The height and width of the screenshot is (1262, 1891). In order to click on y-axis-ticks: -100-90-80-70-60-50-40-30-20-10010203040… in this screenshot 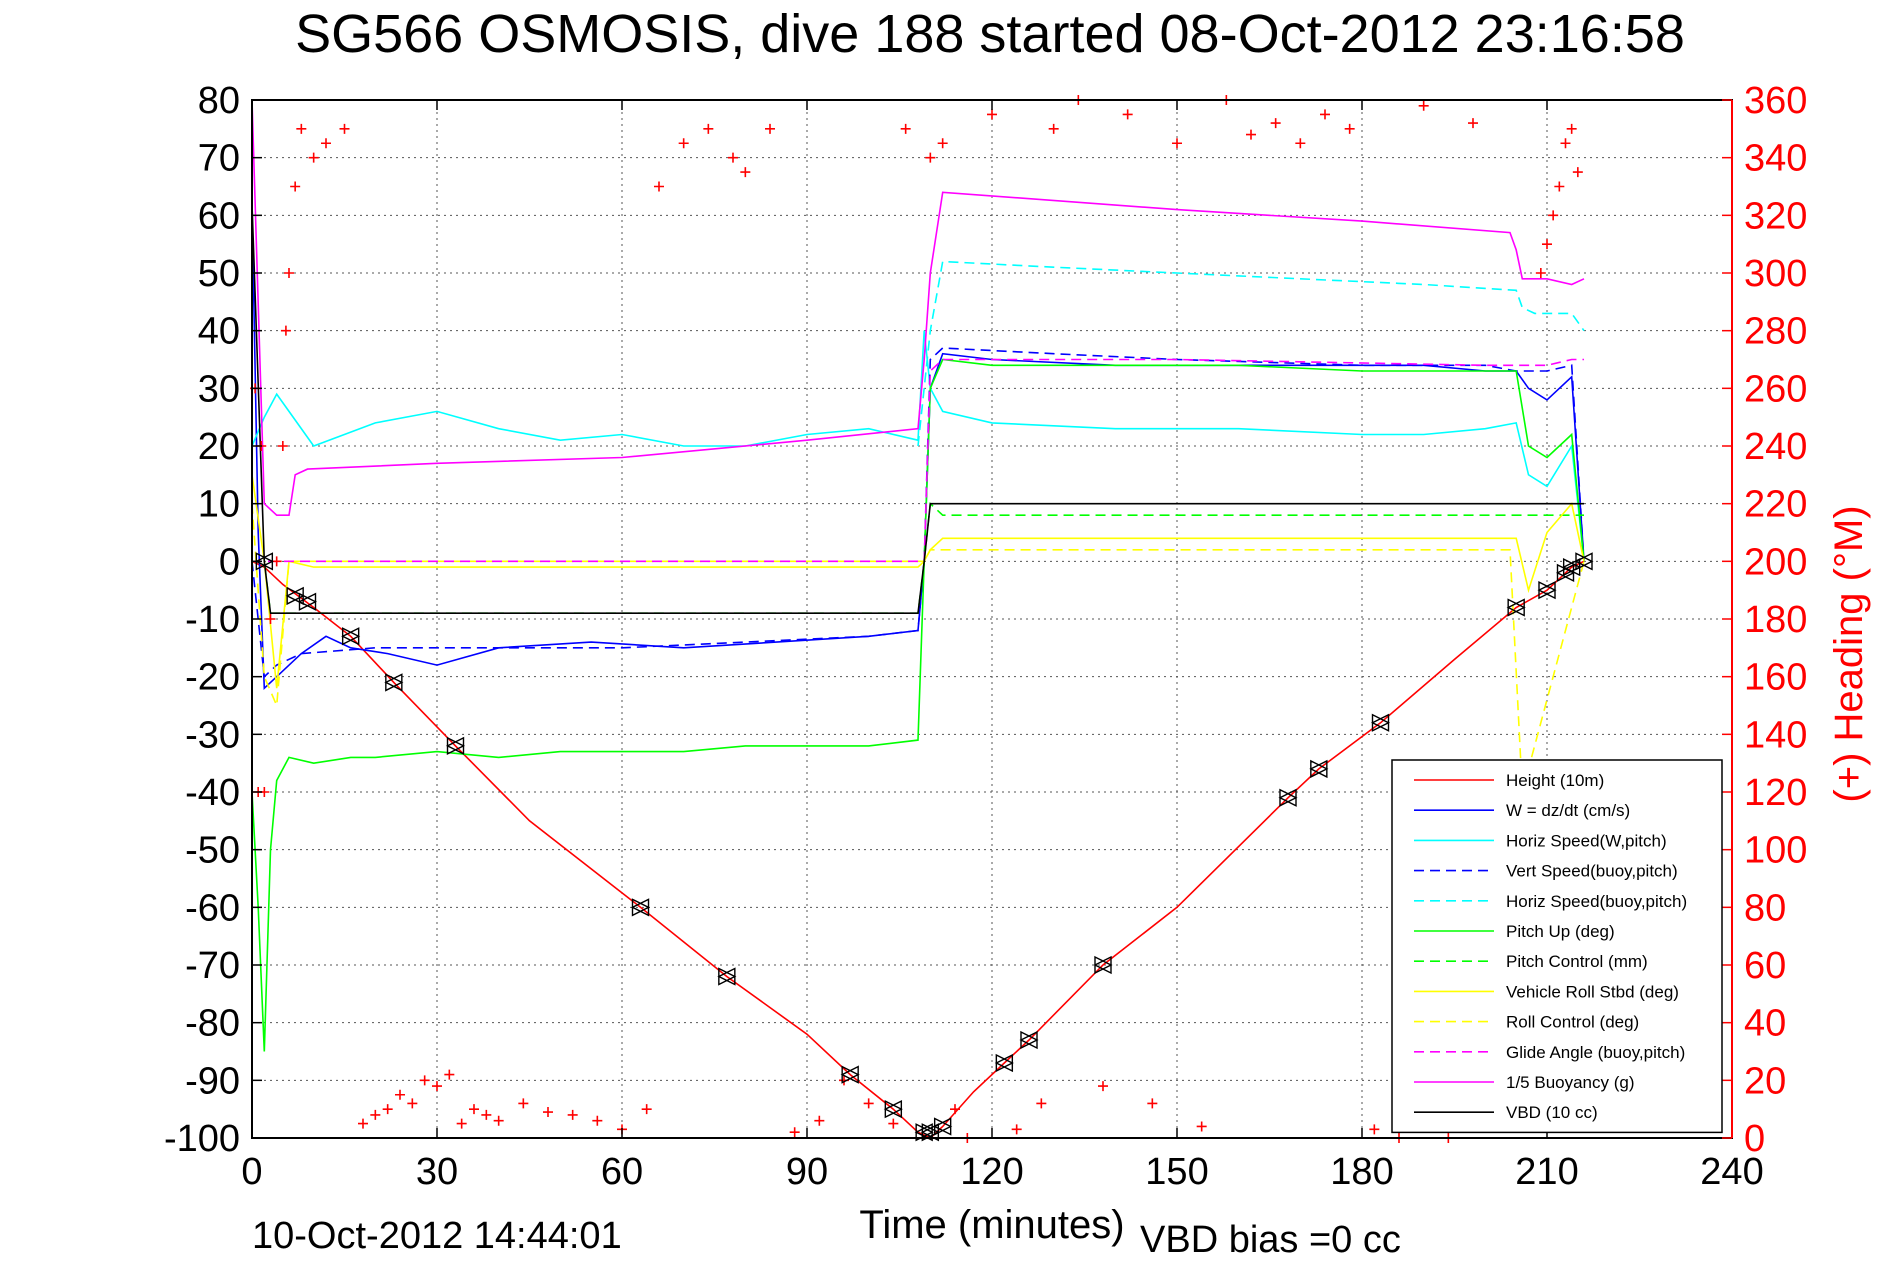, I will do `click(213, 620)`.